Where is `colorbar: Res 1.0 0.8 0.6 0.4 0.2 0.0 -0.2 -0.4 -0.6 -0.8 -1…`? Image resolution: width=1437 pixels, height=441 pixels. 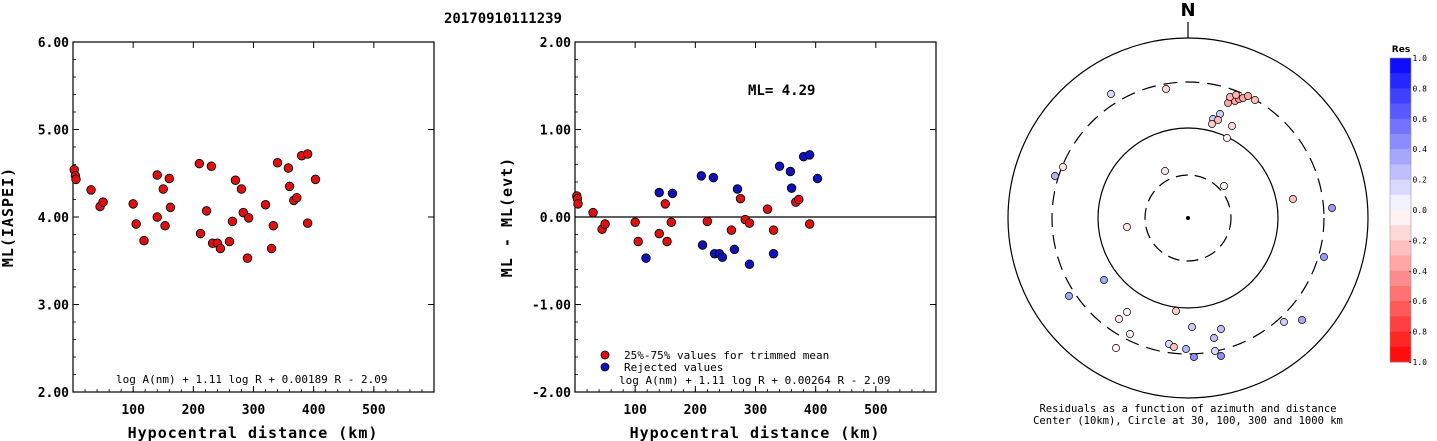 colorbar: Res 1.0 0.8 0.6 0.4 0.2 0.0 -0.2 -0.4 -0.6 -0.8 -1… is located at coordinates (1408, 206).